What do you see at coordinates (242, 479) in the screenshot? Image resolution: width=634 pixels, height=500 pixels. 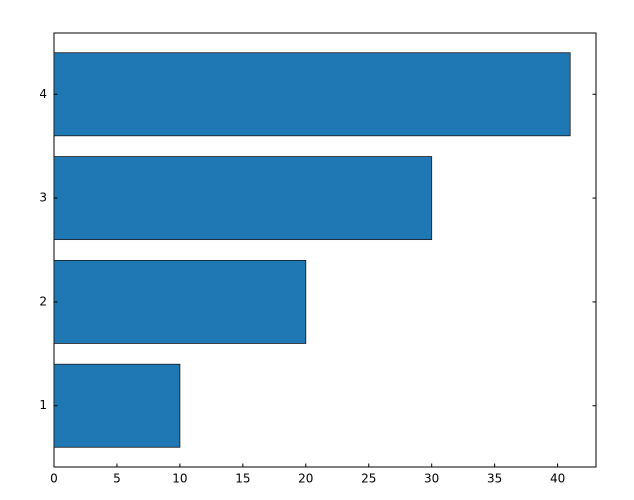 I see `x-tick-label: 15` at bounding box center [242, 479].